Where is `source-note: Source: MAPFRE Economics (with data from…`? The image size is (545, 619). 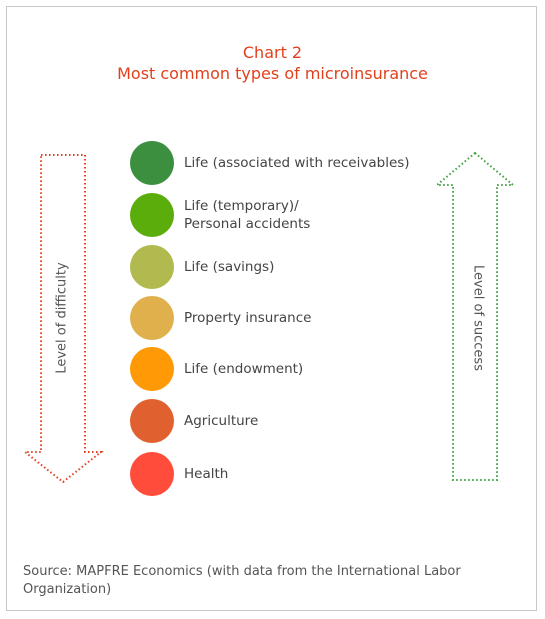
source-note: Source: MAPFRE Economics (with data from… is located at coordinates (242, 580).